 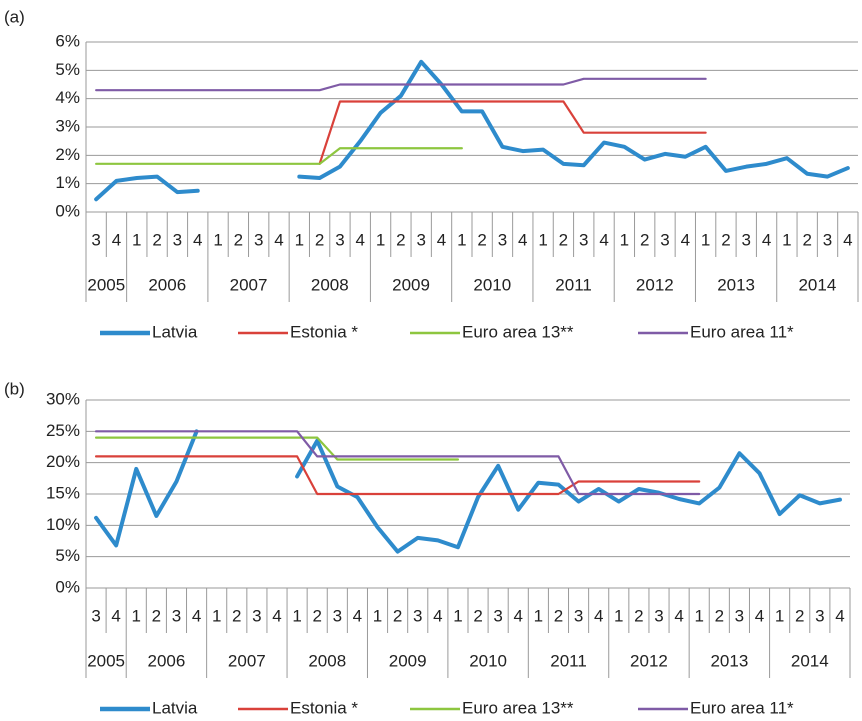 What do you see at coordinates (63, 492) in the screenshot?
I see `y-tick-label: 15%` at bounding box center [63, 492].